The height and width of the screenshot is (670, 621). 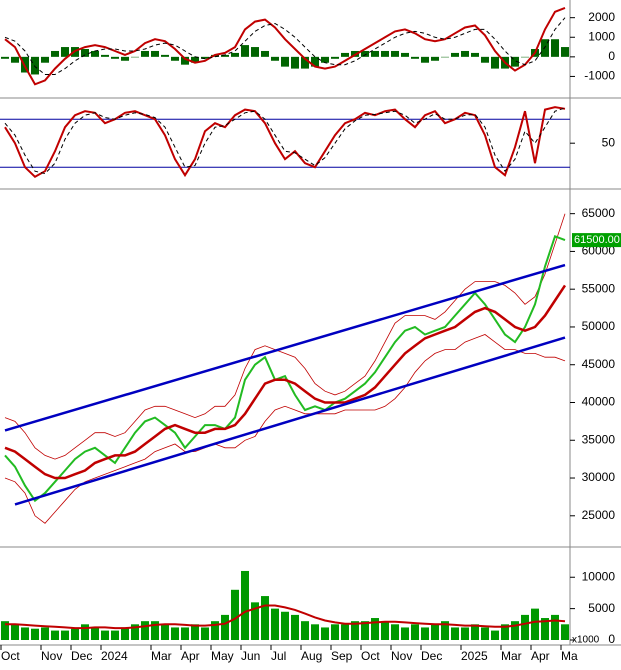 I want to click on y-tick-label: 25000, so click(x=599, y=515).